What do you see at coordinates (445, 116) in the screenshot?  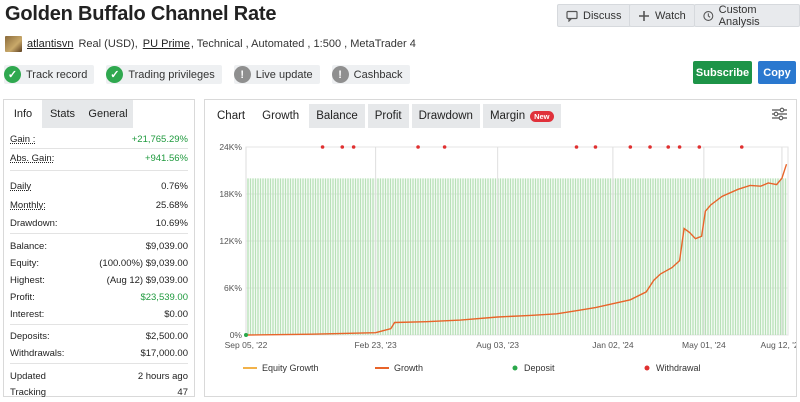 I see `tab-drawdown: Drawdown` at bounding box center [445, 116].